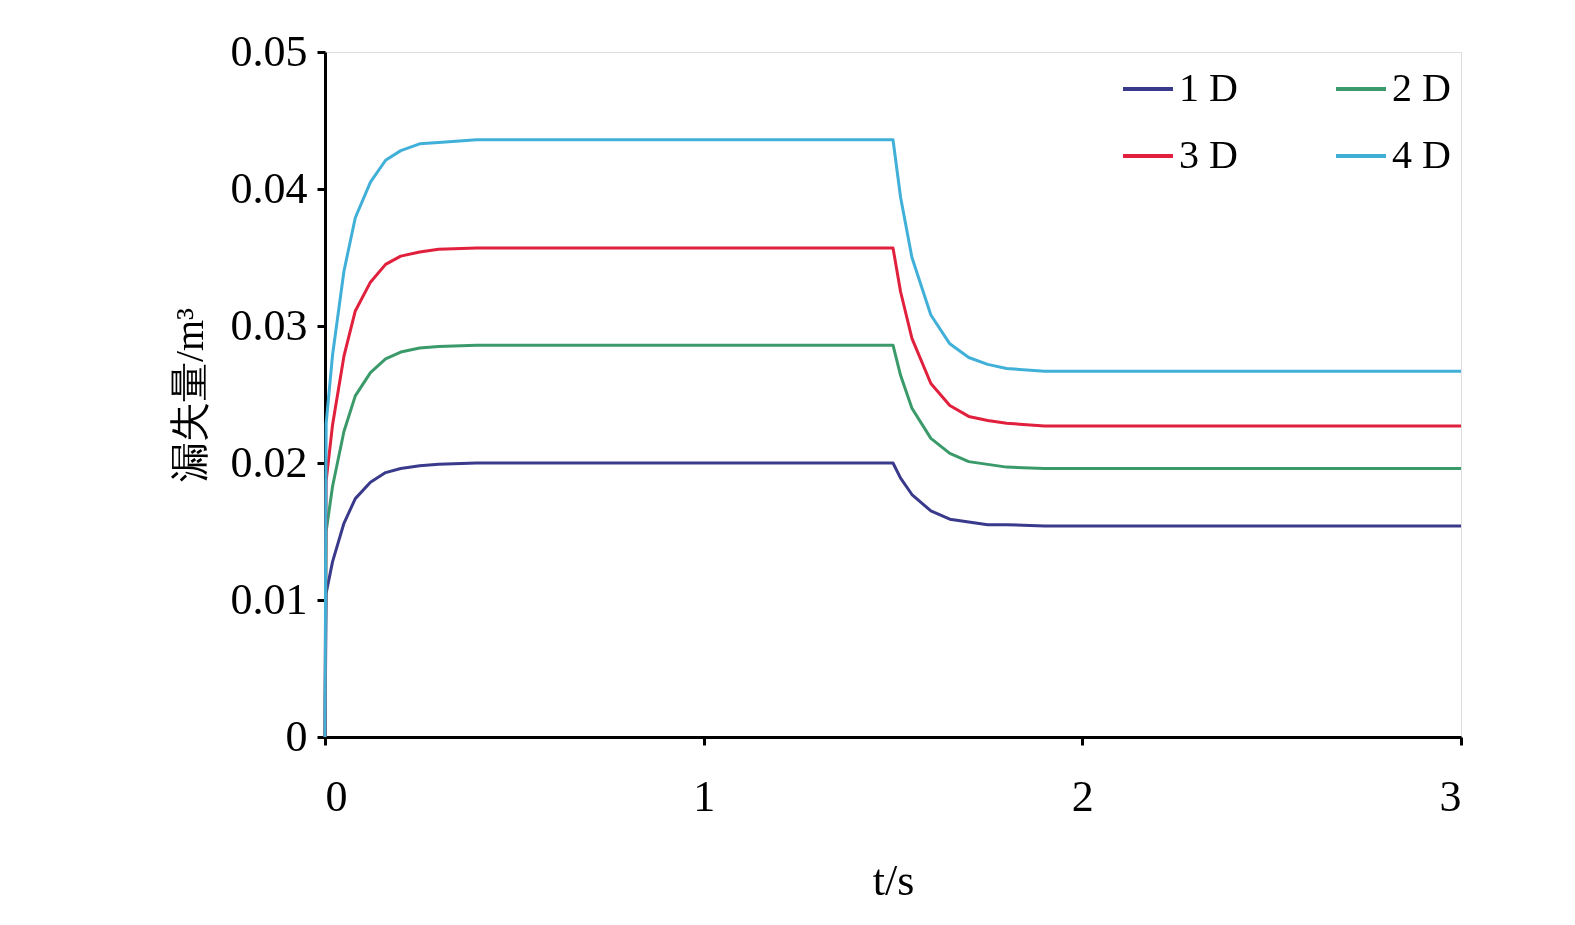 Image resolution: width=1575 pixels, height=925 pixels. Describe the element at coordinates (296, 736) in the screenshot. I see `y-tick-label: 0` at that location.